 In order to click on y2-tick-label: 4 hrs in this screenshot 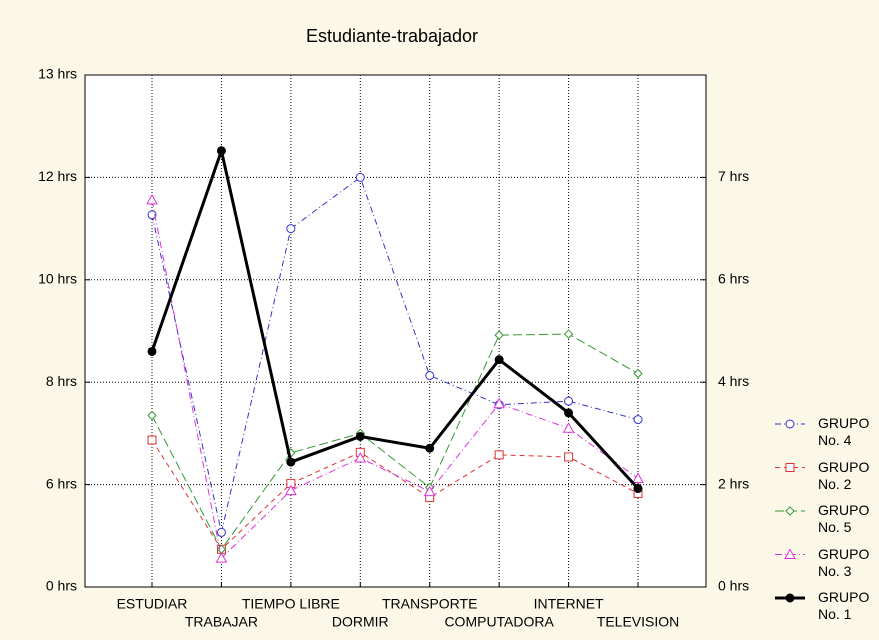, I will do `click(733, 381)`.